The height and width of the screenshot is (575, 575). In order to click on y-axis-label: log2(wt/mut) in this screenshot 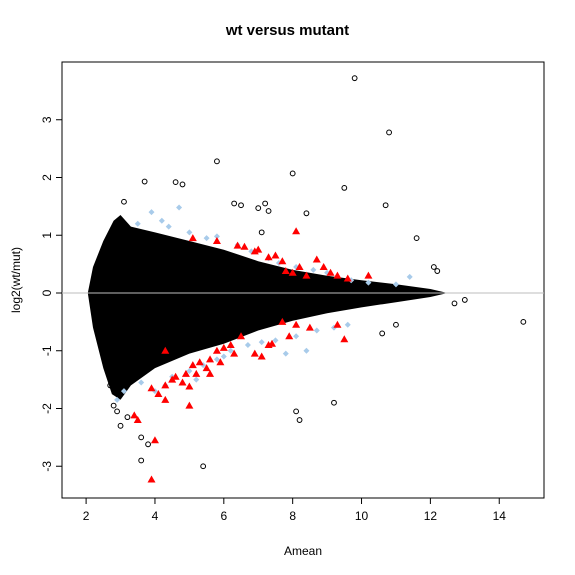, I will do `click(16, 280)`.